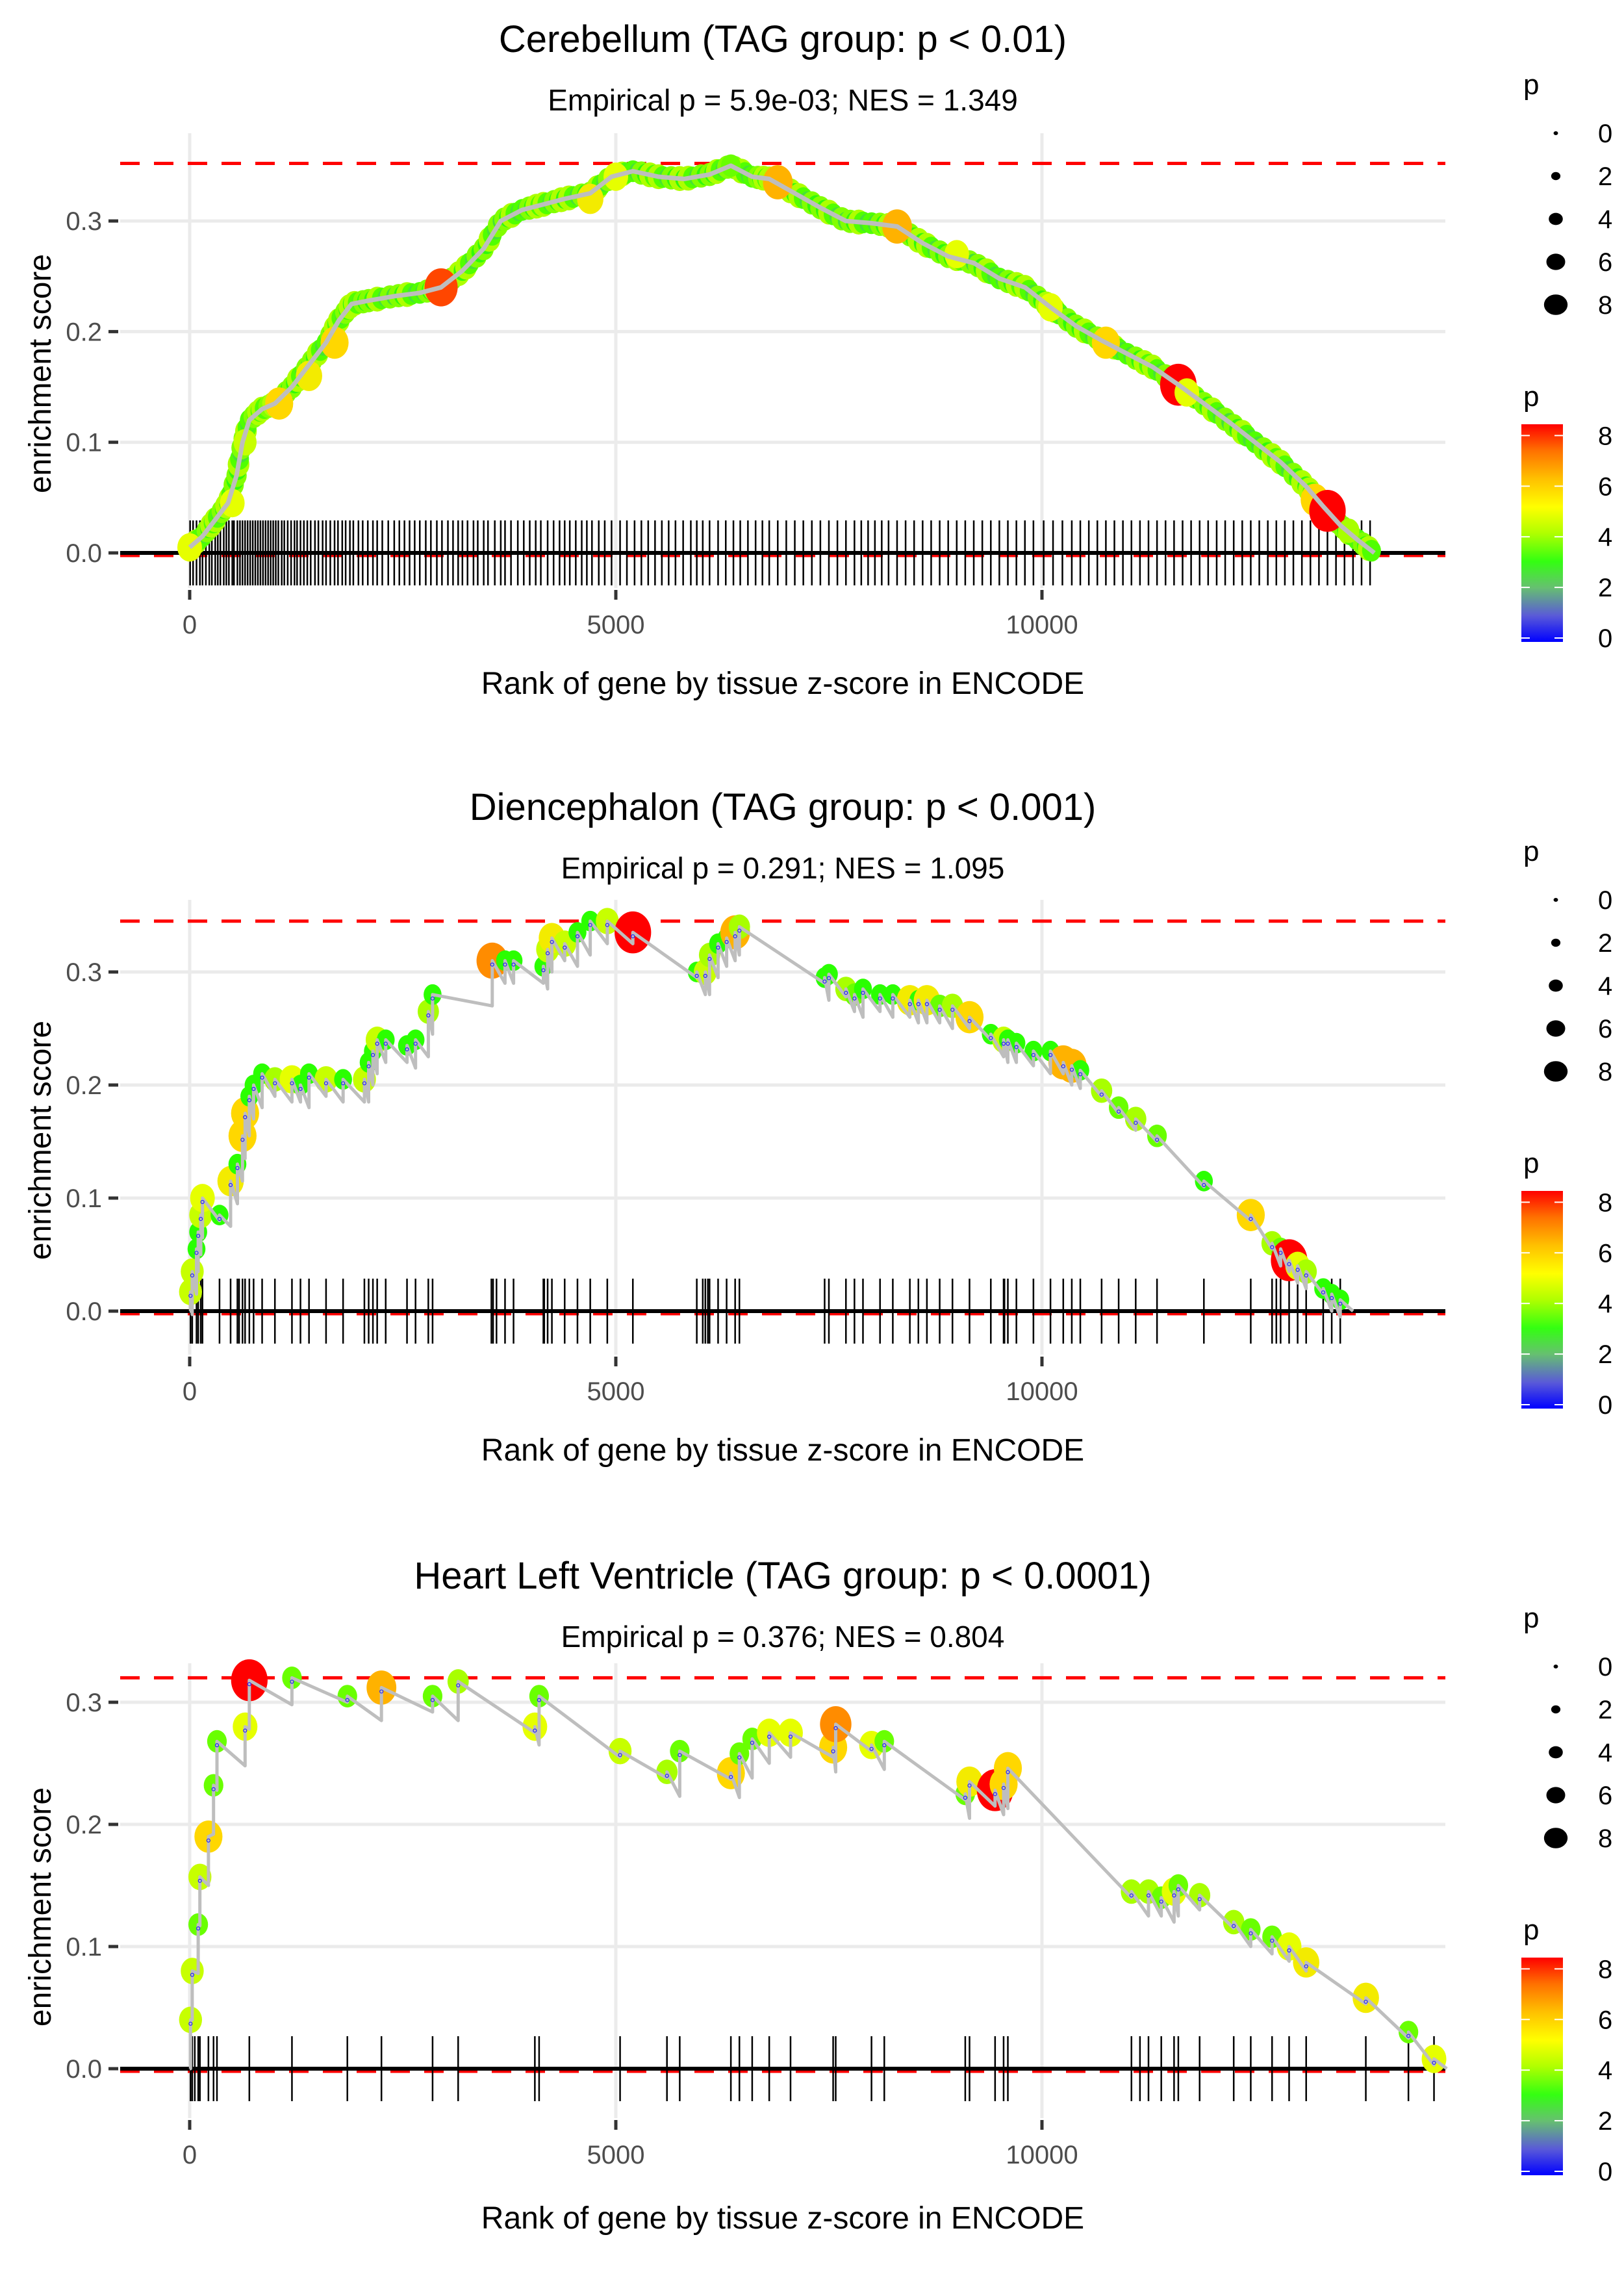 This screenshot has width=1624, height=2274. I want to click on data-point, so click(309, 376).